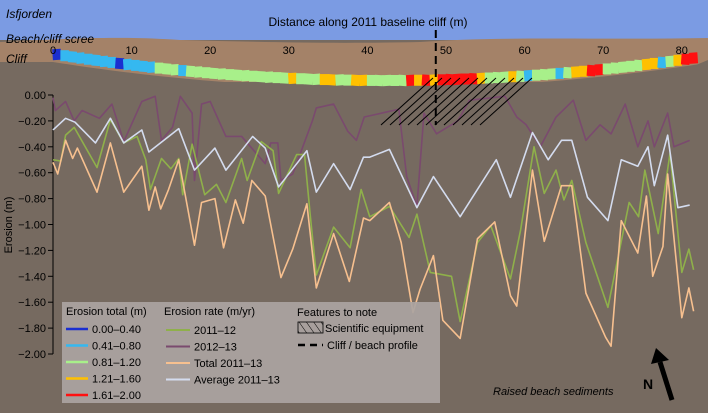 This screenshot has height=413, width=708. What do you see at coordinates (32, 200) in the screenshot?
I see `y-tick-label: −0.80` at bounding box center [32, 200].